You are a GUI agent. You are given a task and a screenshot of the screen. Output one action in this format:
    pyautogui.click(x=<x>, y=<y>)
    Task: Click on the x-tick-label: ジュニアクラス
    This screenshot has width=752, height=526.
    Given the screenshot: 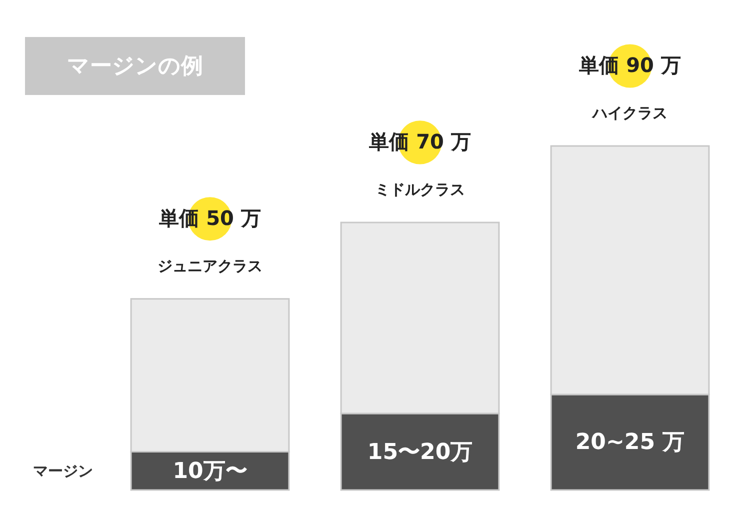 What is the action you would take?
    pyautogui.click(x=210, y=265)
    